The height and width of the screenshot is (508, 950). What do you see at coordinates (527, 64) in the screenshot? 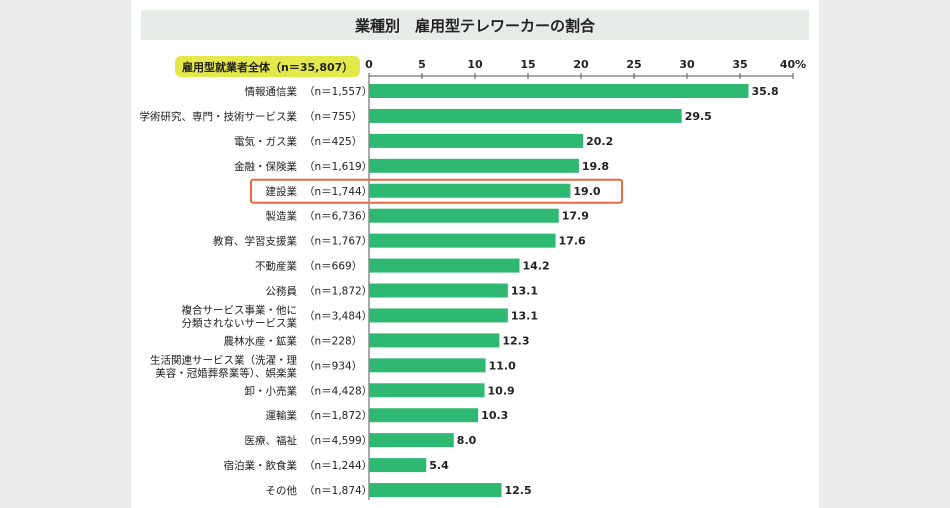
I see `x-tick-label: 15` at bounding box center [527, 64].